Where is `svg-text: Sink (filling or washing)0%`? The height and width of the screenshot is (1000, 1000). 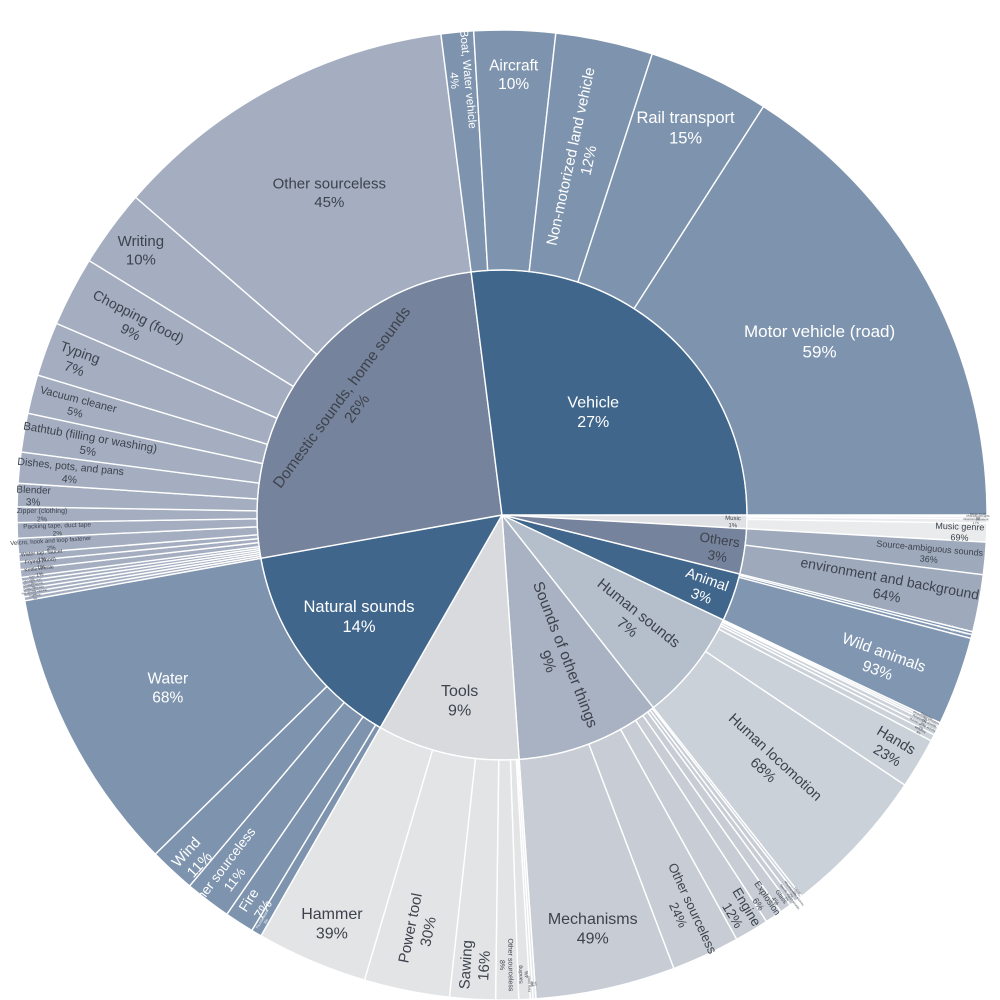
svg-text: Sink (filling or washing)0% is located at coordinates (34, 593).